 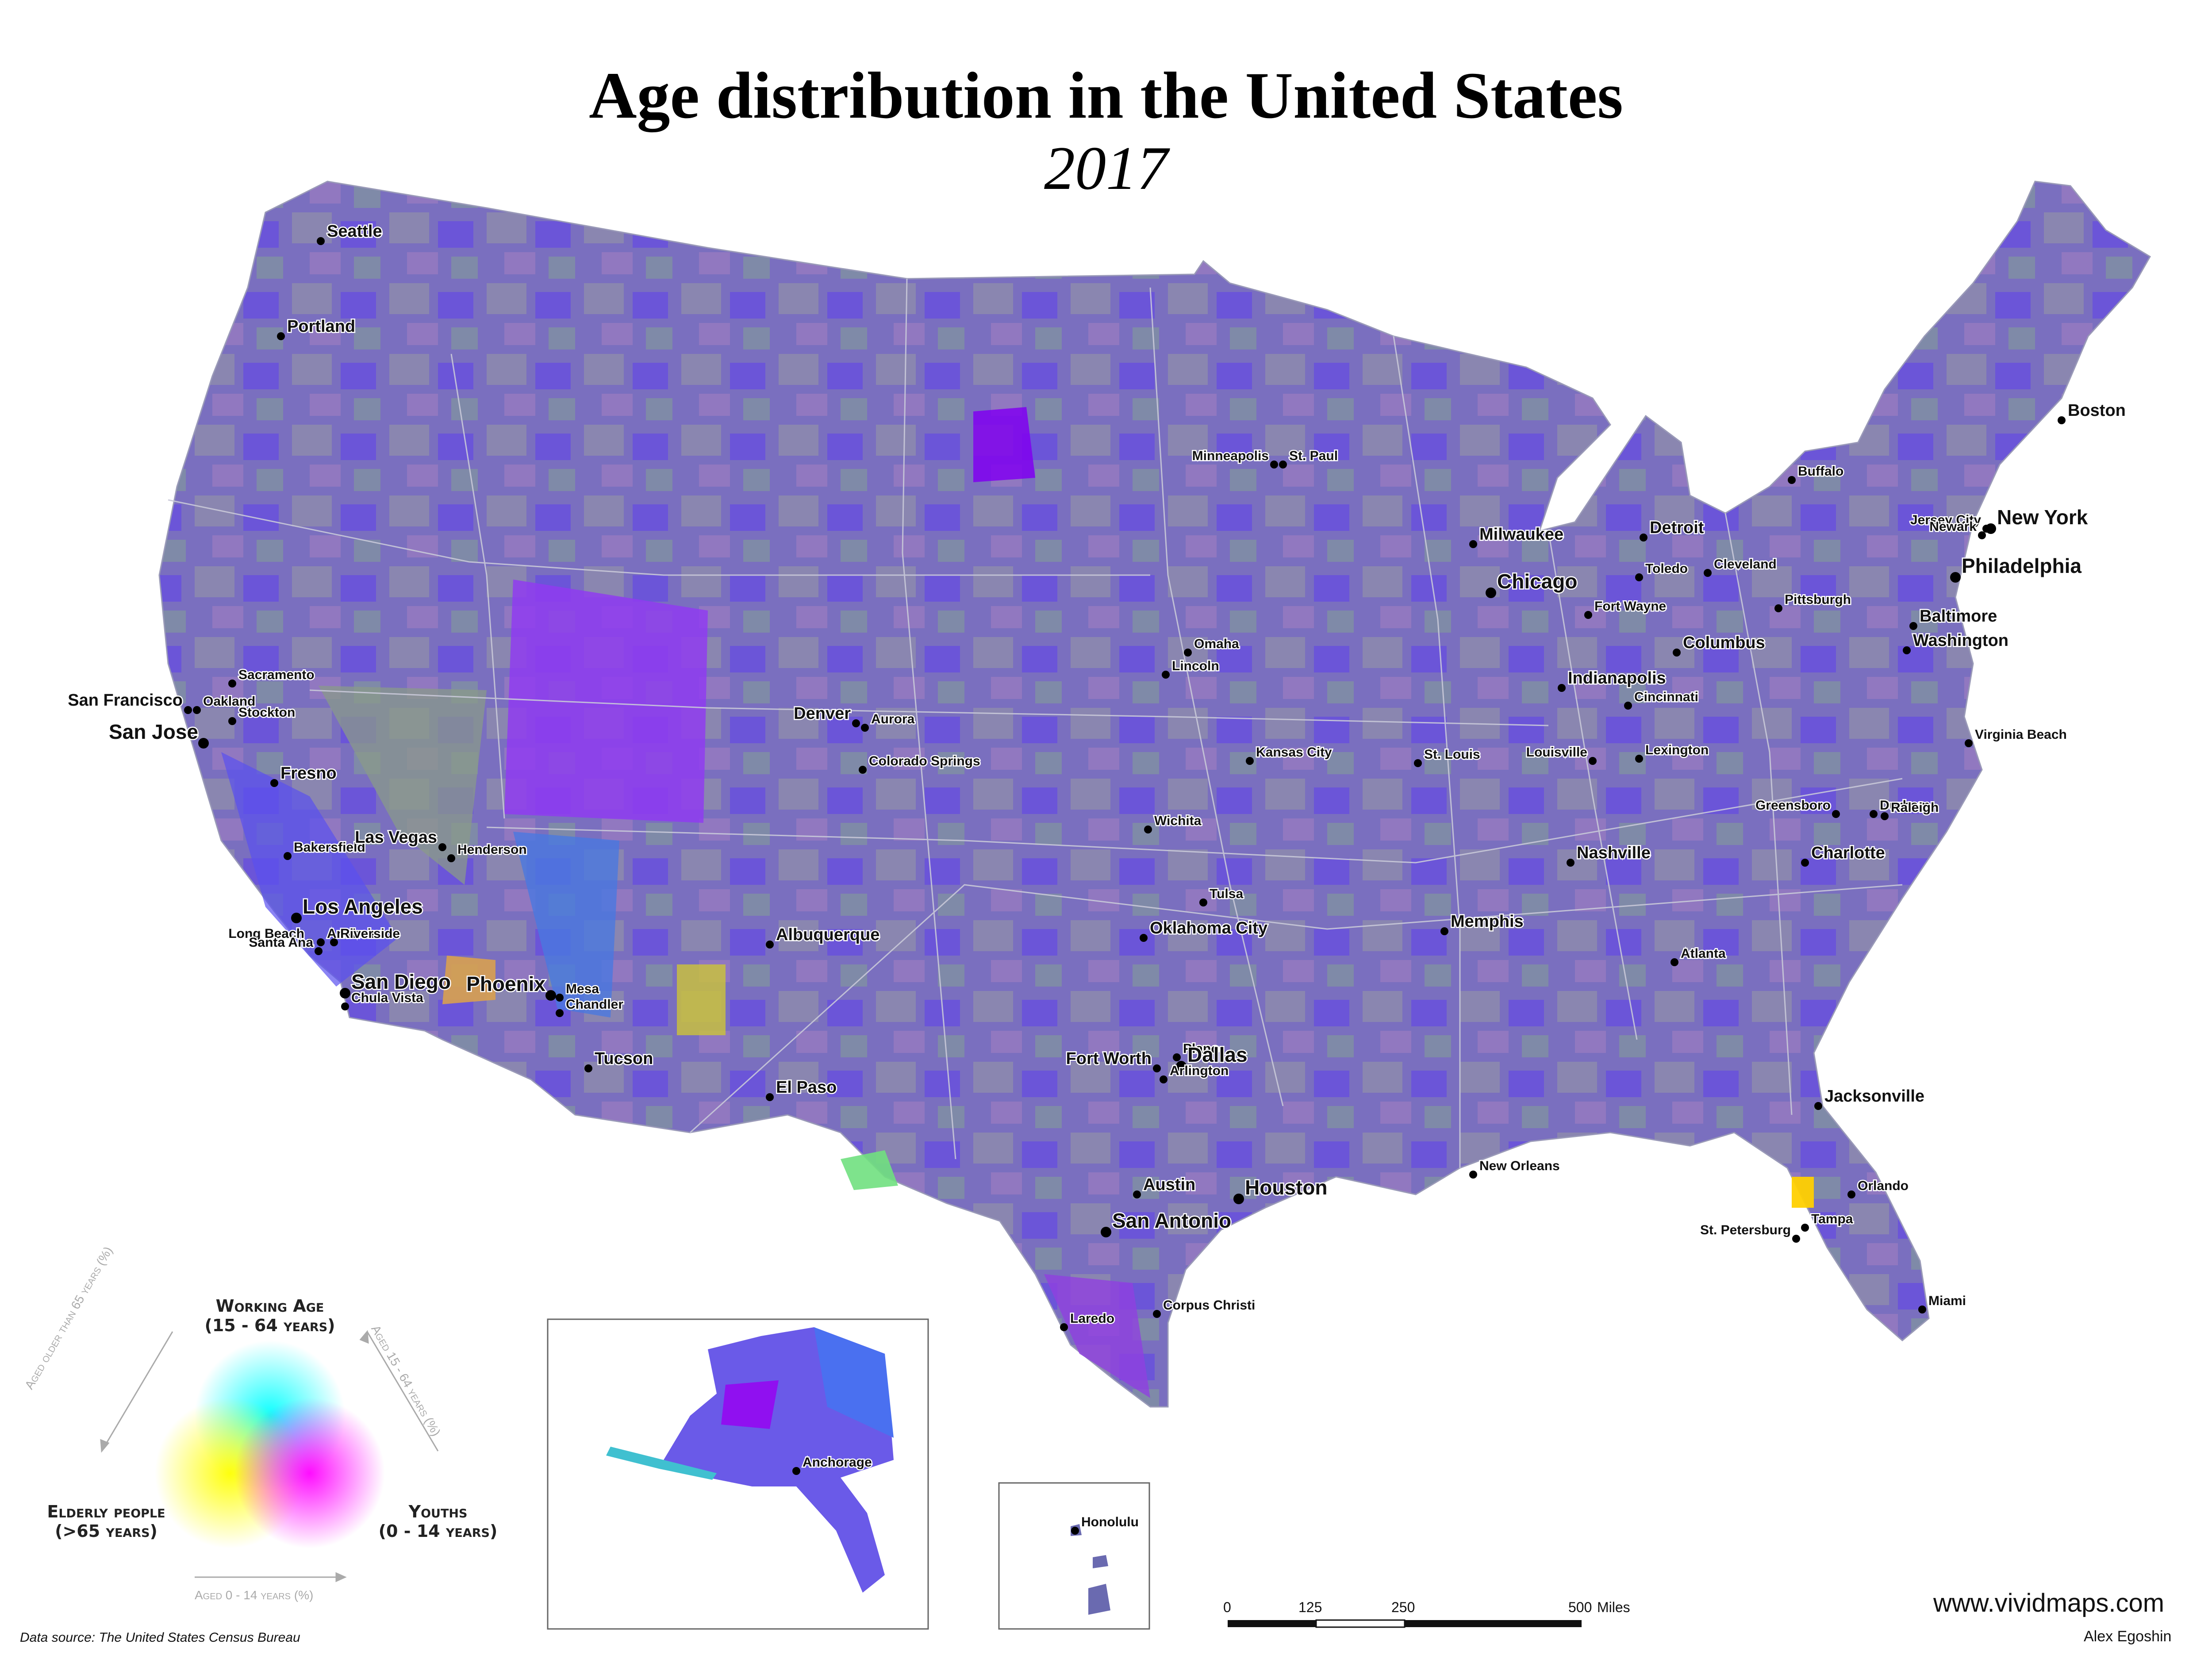 What do you see at coordinates (1673, 529) in the screenshot?
I see `city-detroit: Detroit` at bounding box center [1673, 529].